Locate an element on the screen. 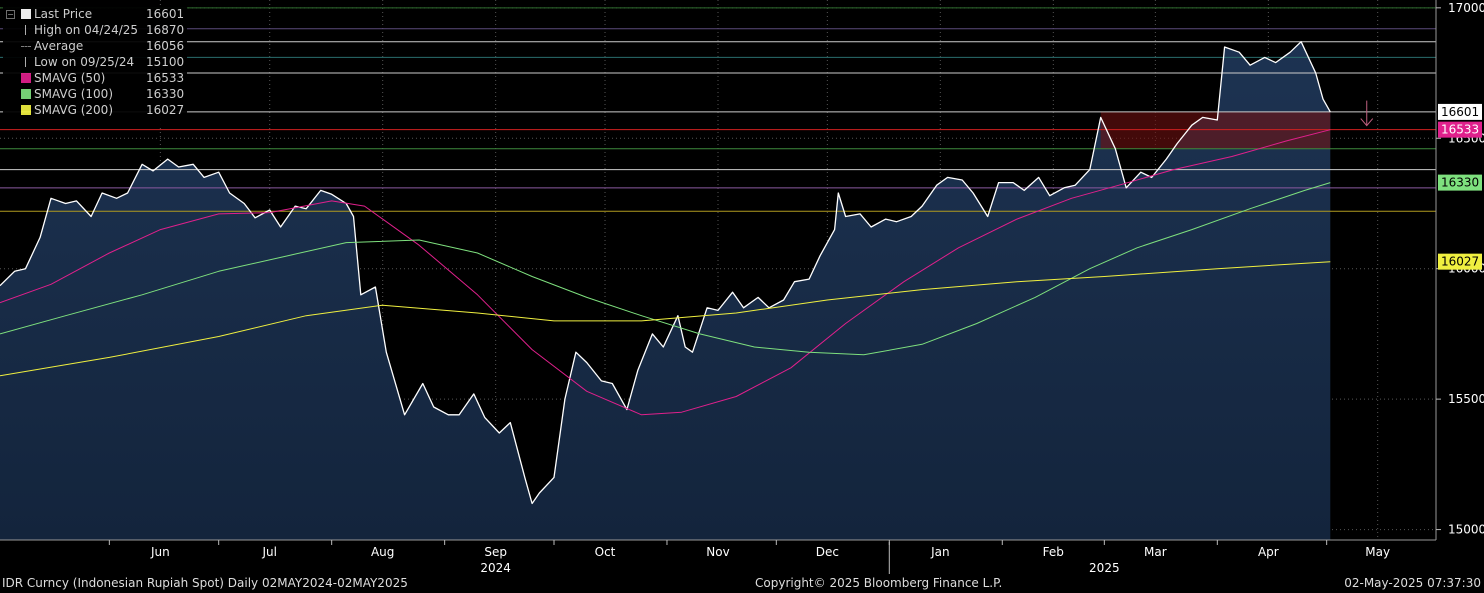 The height and width of the screenshot is (593, 1484). low-marker-icon is located at coordinates (25, 62).